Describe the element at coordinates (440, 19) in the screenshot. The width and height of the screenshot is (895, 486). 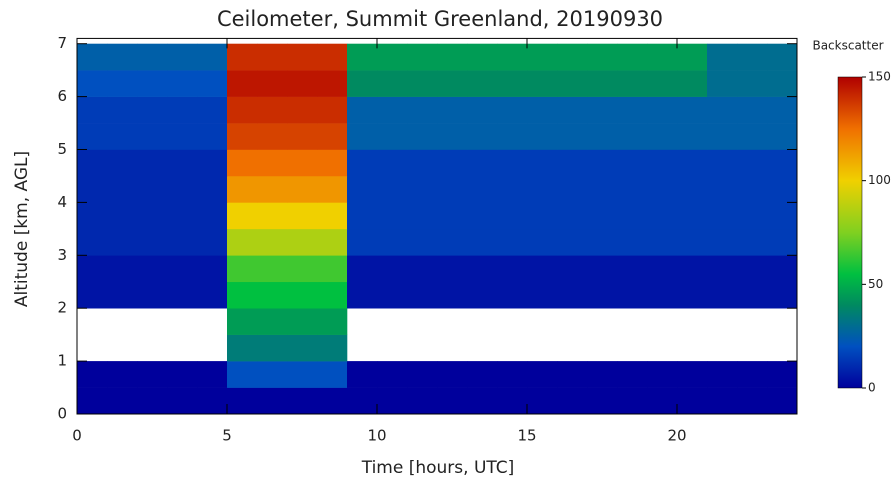
I see `chart-title: Ceilometer, Summit Greenland, 20190930` at that location.